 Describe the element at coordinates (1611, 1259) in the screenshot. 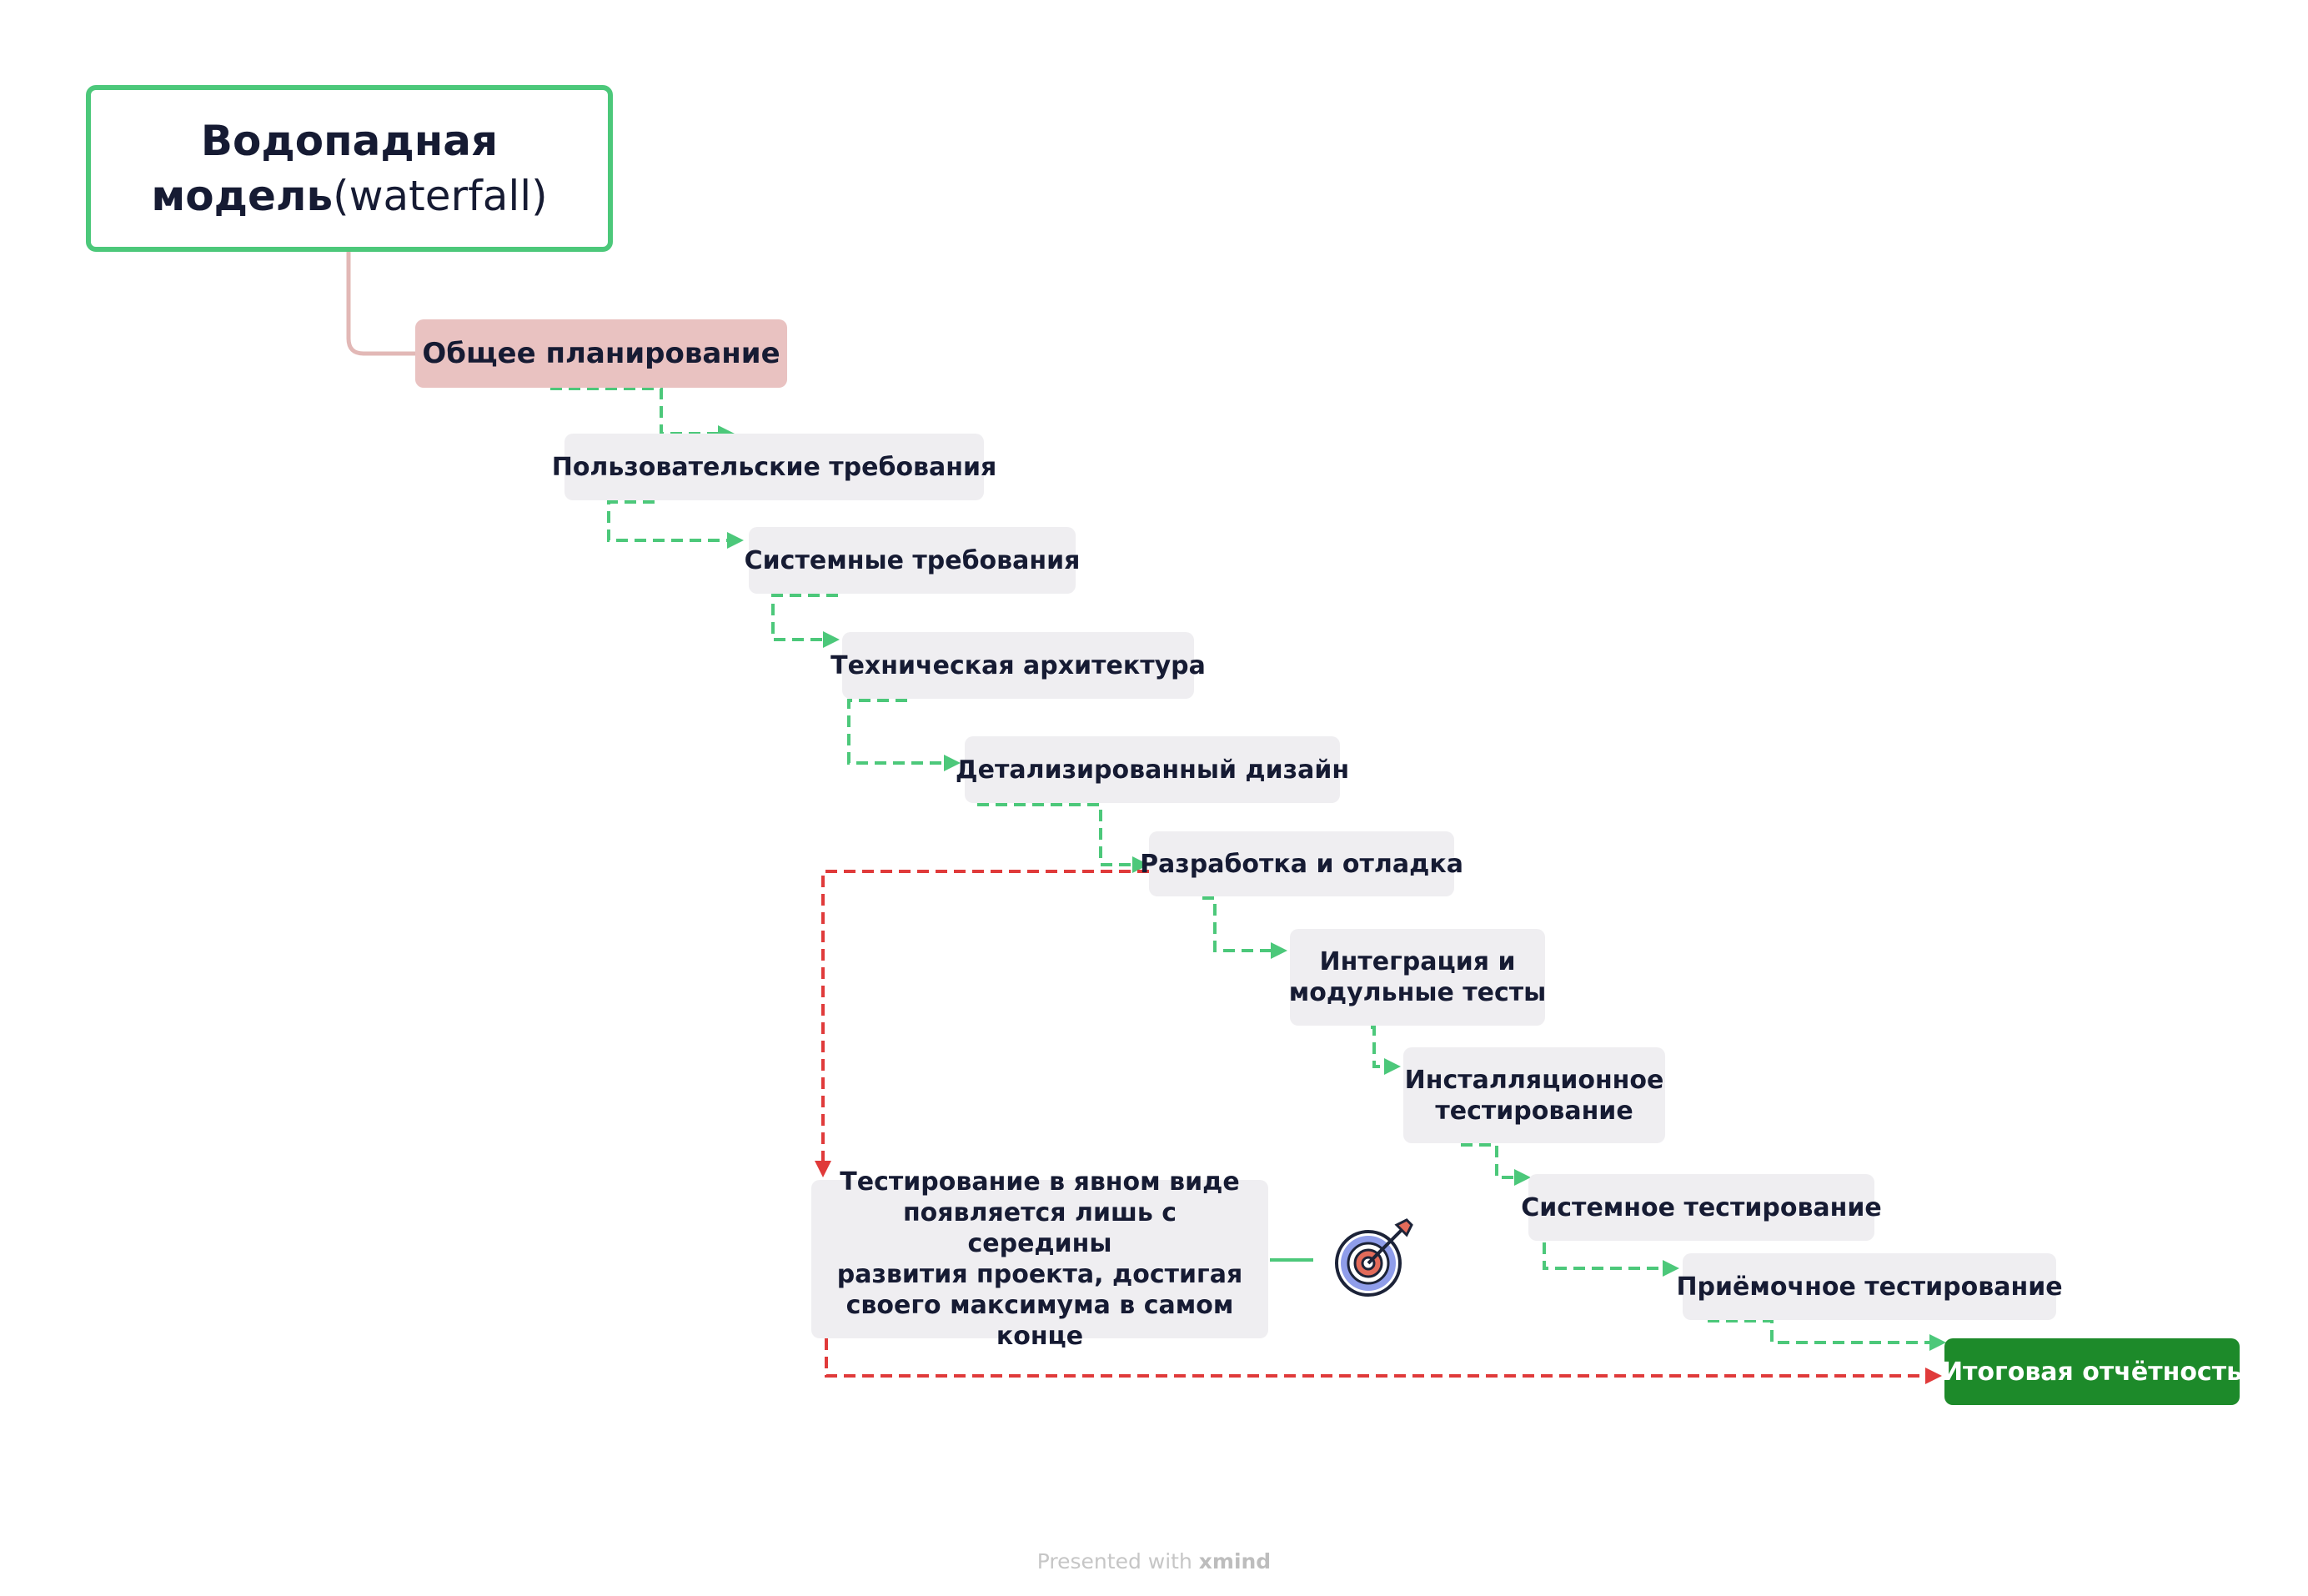

I see `connector-system-testing-to-acceptance` at that location.